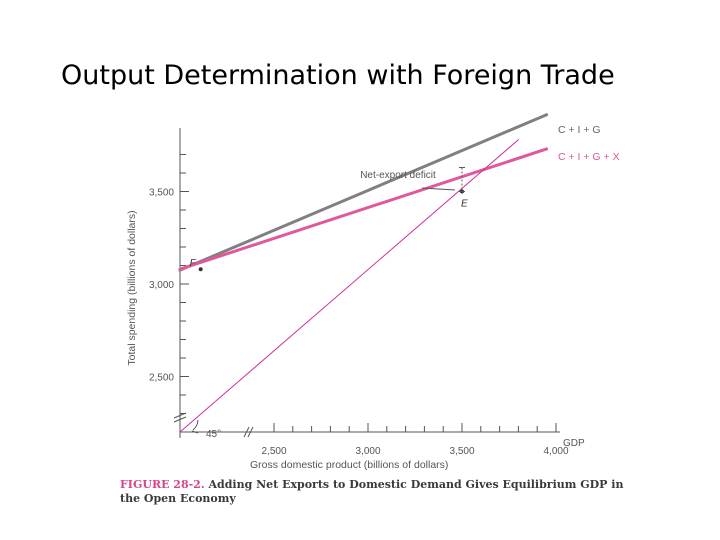 The image size is (720, 540). I want to click on point-f, so click(200, 269).